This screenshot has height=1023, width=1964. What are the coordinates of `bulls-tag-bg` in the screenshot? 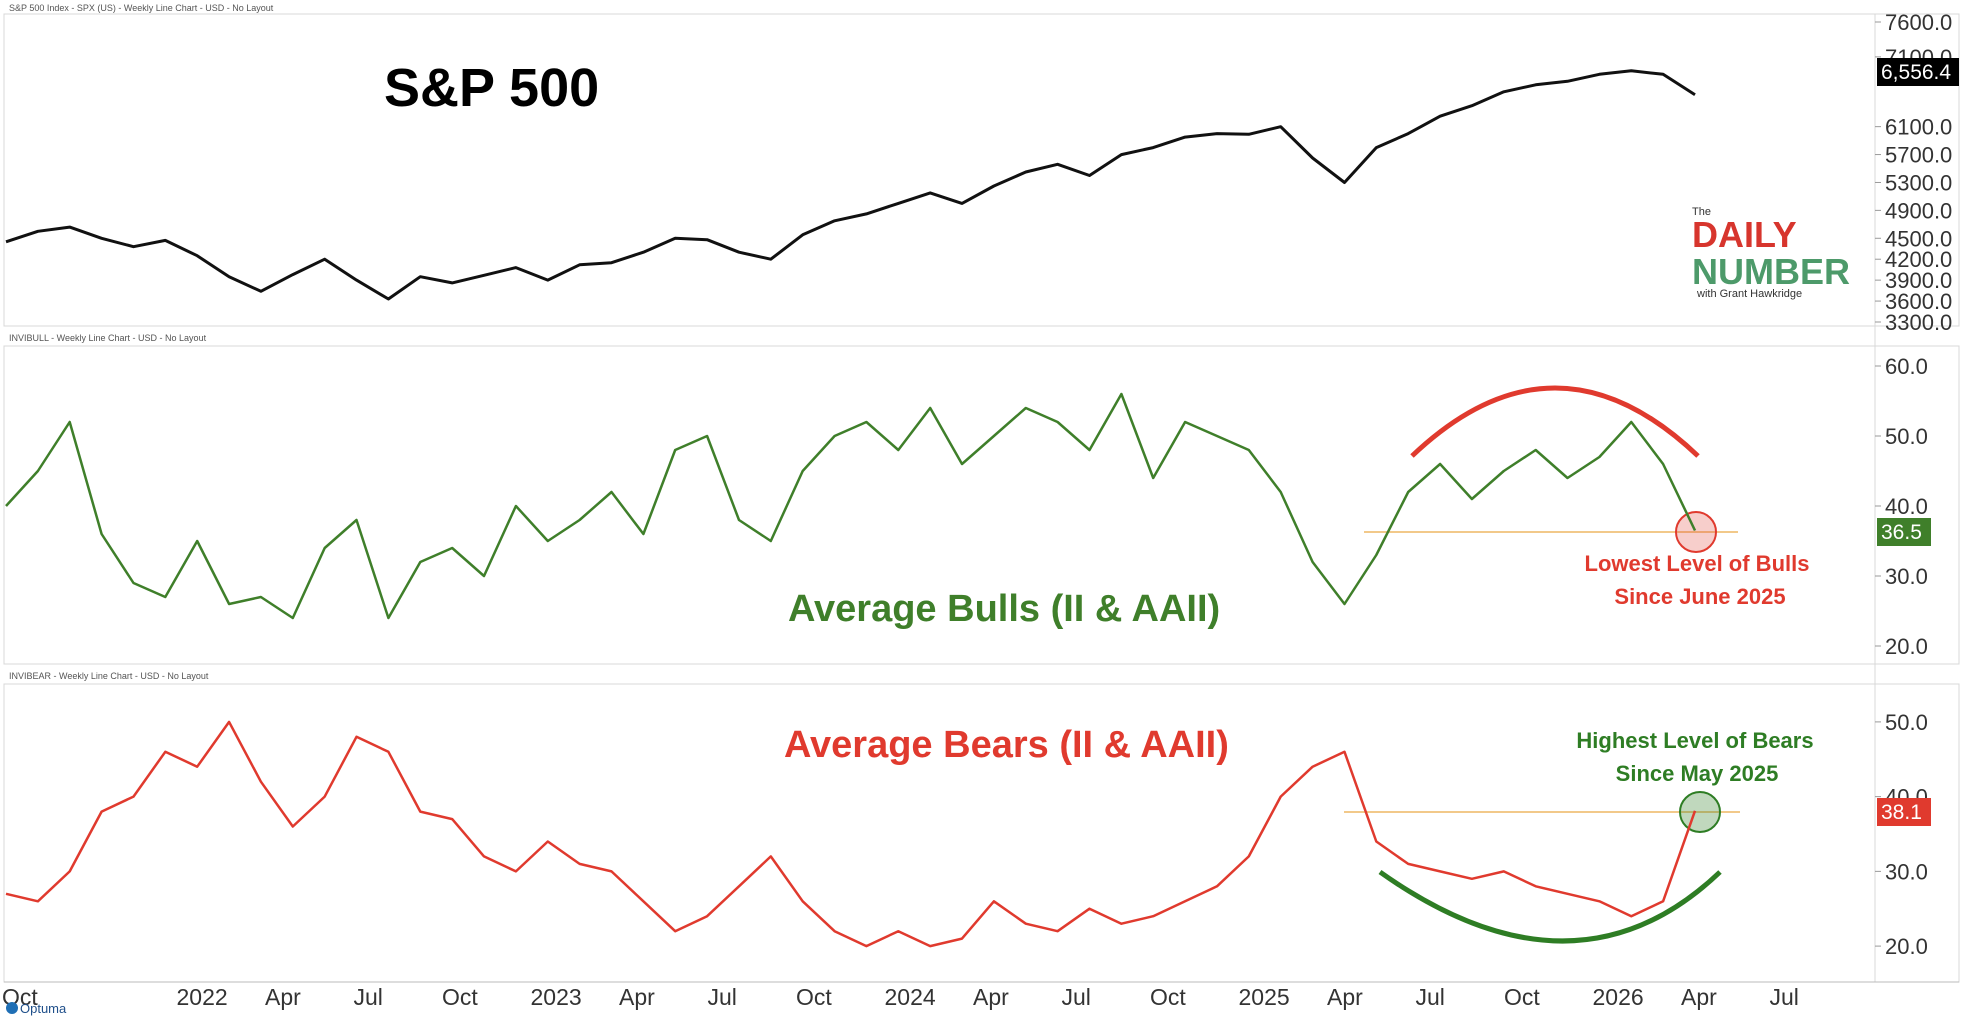 It's located at (1904, 532).